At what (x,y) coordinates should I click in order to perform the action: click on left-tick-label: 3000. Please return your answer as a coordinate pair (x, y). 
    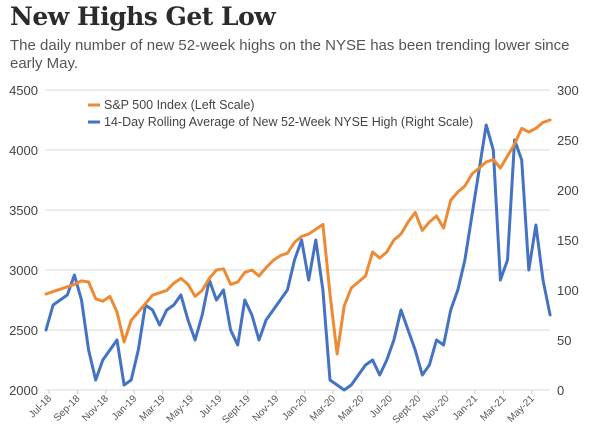
    Looking at the image, I should click on (23, 270).